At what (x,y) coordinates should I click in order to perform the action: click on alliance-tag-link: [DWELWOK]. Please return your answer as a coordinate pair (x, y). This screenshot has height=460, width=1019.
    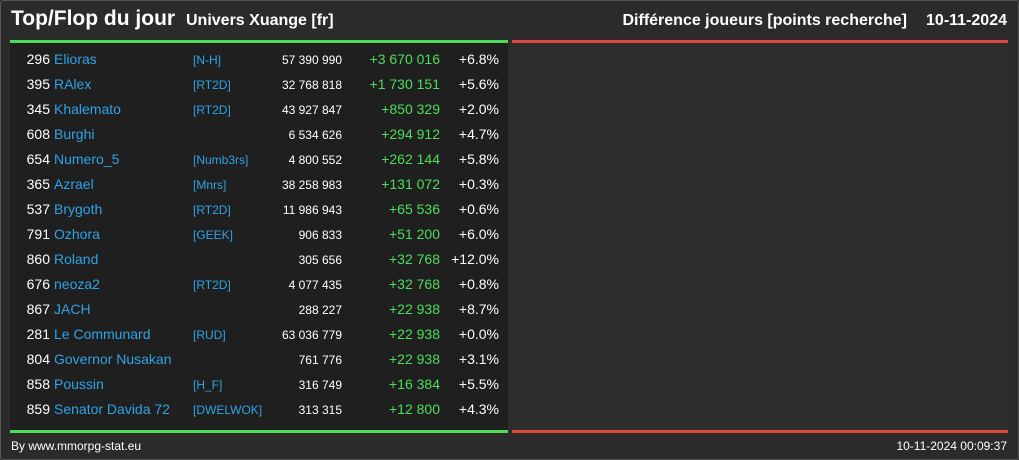
    Looking at the image, I should click on (228, 410).